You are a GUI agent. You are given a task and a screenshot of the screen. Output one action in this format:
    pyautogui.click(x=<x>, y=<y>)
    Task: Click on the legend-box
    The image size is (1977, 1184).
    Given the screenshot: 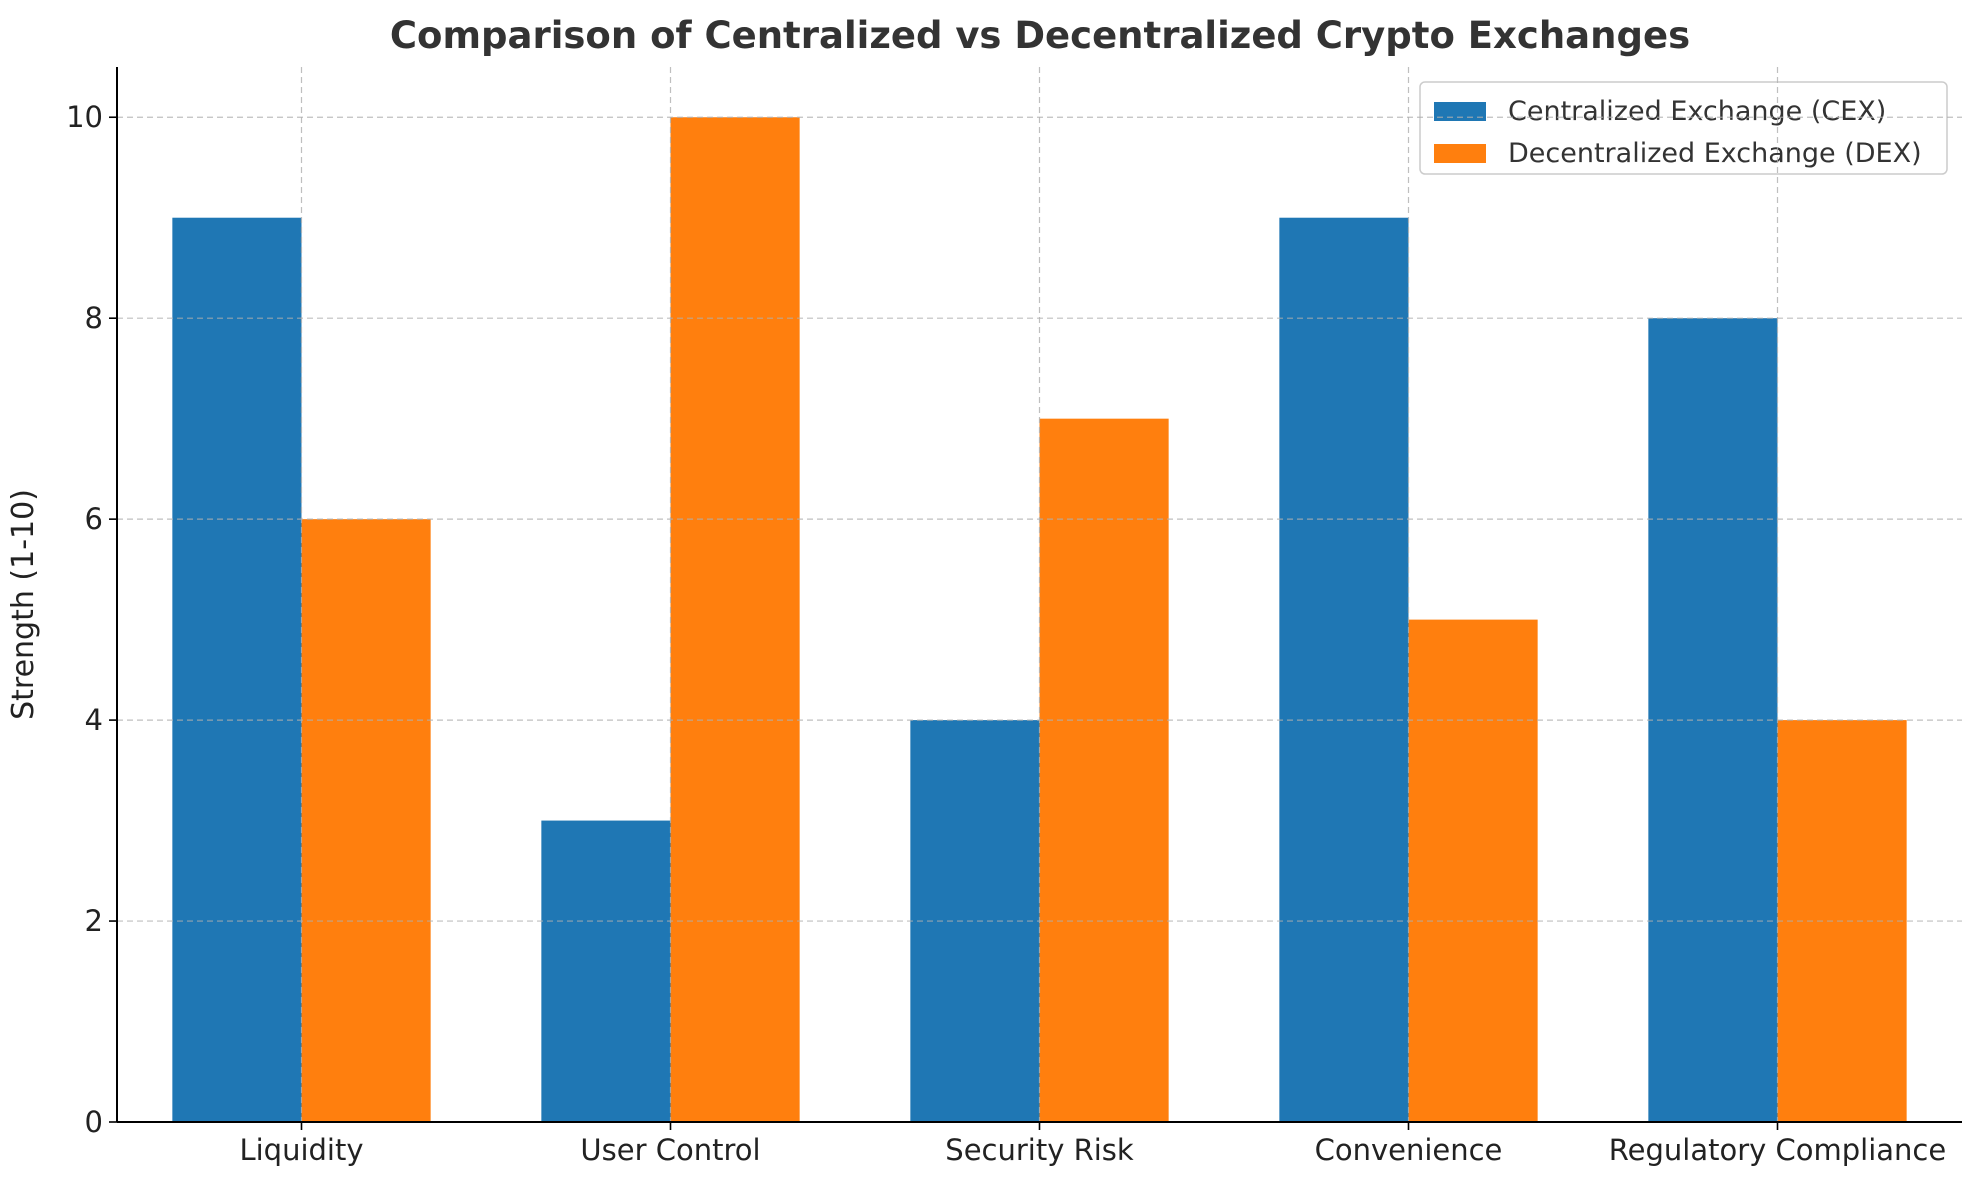 What is the action you would take?
    pyautogui.click(x=1683, y=128)
    